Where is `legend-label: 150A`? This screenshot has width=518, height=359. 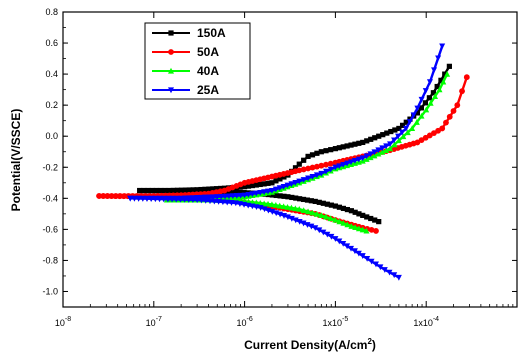
legend-label: 150A is located at coordinates (211, 33).